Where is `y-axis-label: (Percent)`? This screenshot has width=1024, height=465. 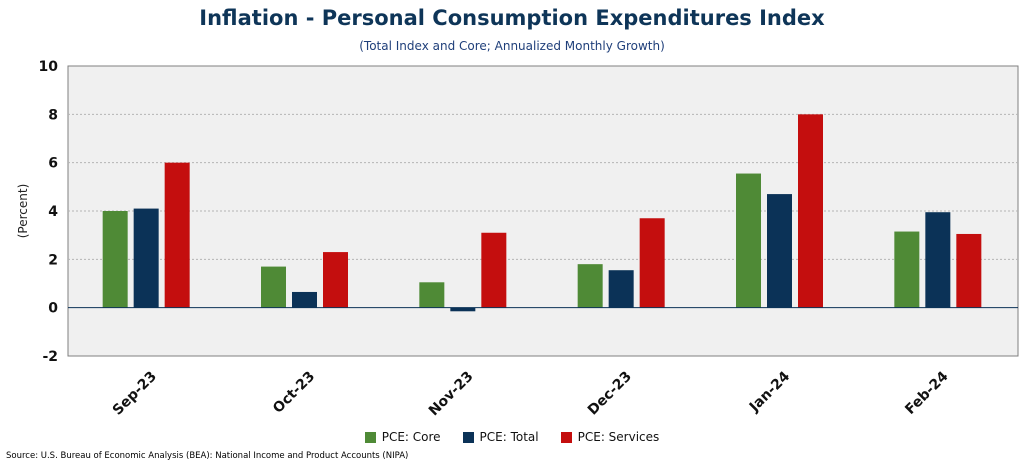 y-axis-label: (Percent) is located at coordinates (23, 211).